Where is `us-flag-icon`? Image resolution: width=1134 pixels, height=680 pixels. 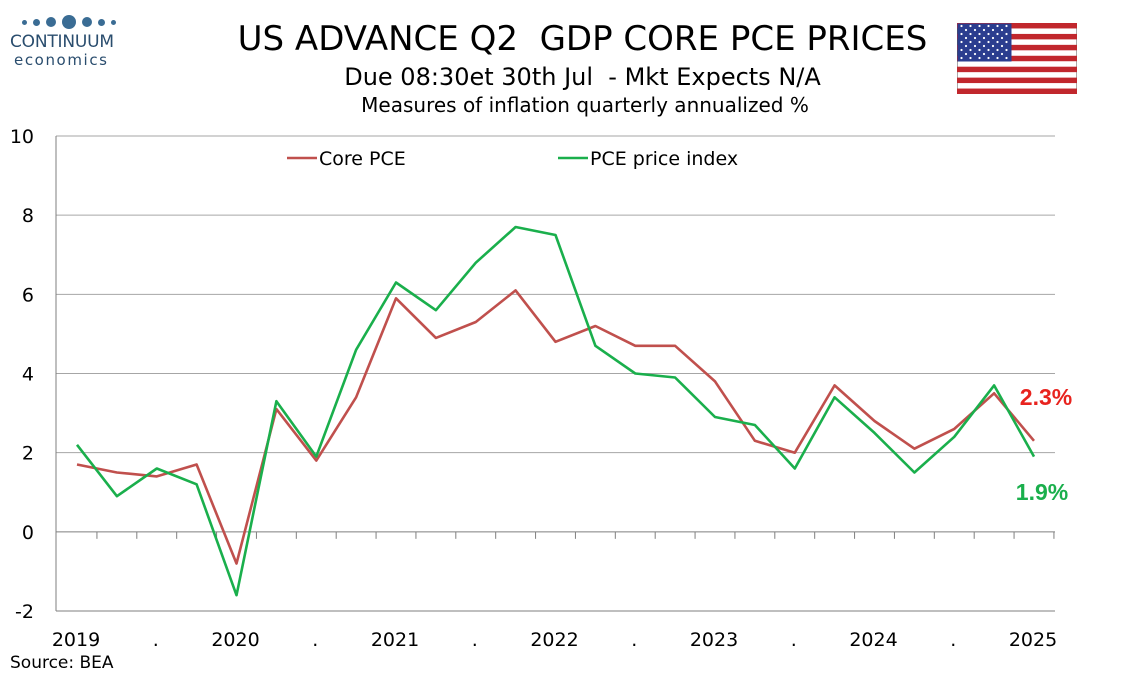 us-flag-icon is located at coordinates (1017, 58).